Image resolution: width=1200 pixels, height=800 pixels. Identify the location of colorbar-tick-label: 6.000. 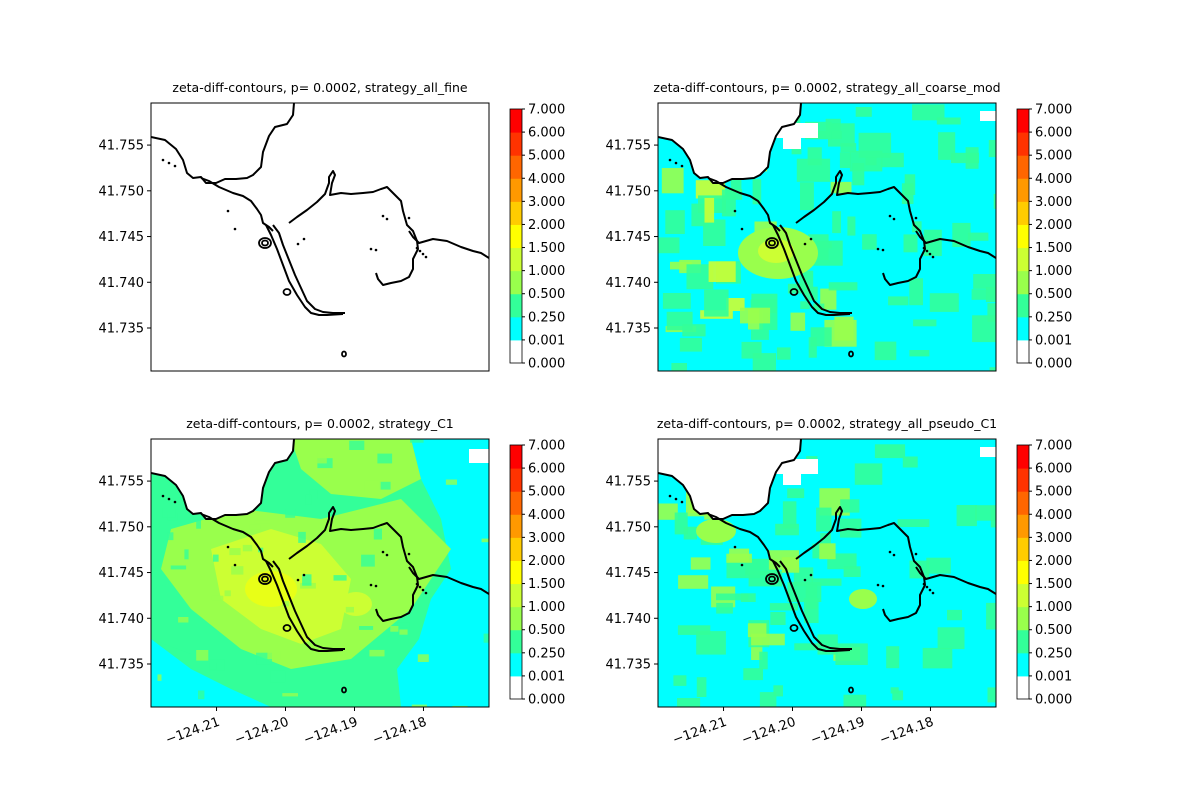
(546, 133).